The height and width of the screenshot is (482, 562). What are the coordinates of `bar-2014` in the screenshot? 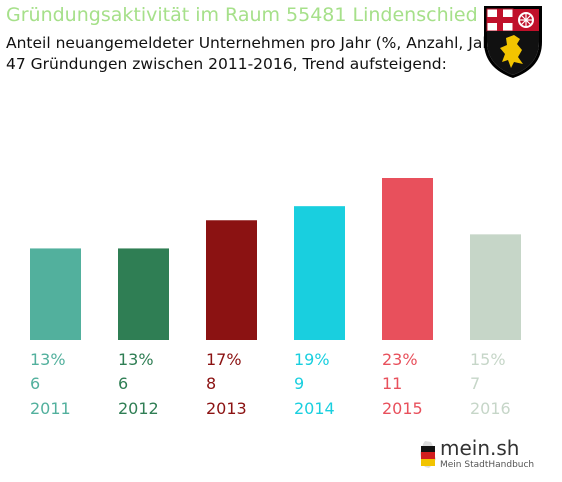 It's located at (319, 273).